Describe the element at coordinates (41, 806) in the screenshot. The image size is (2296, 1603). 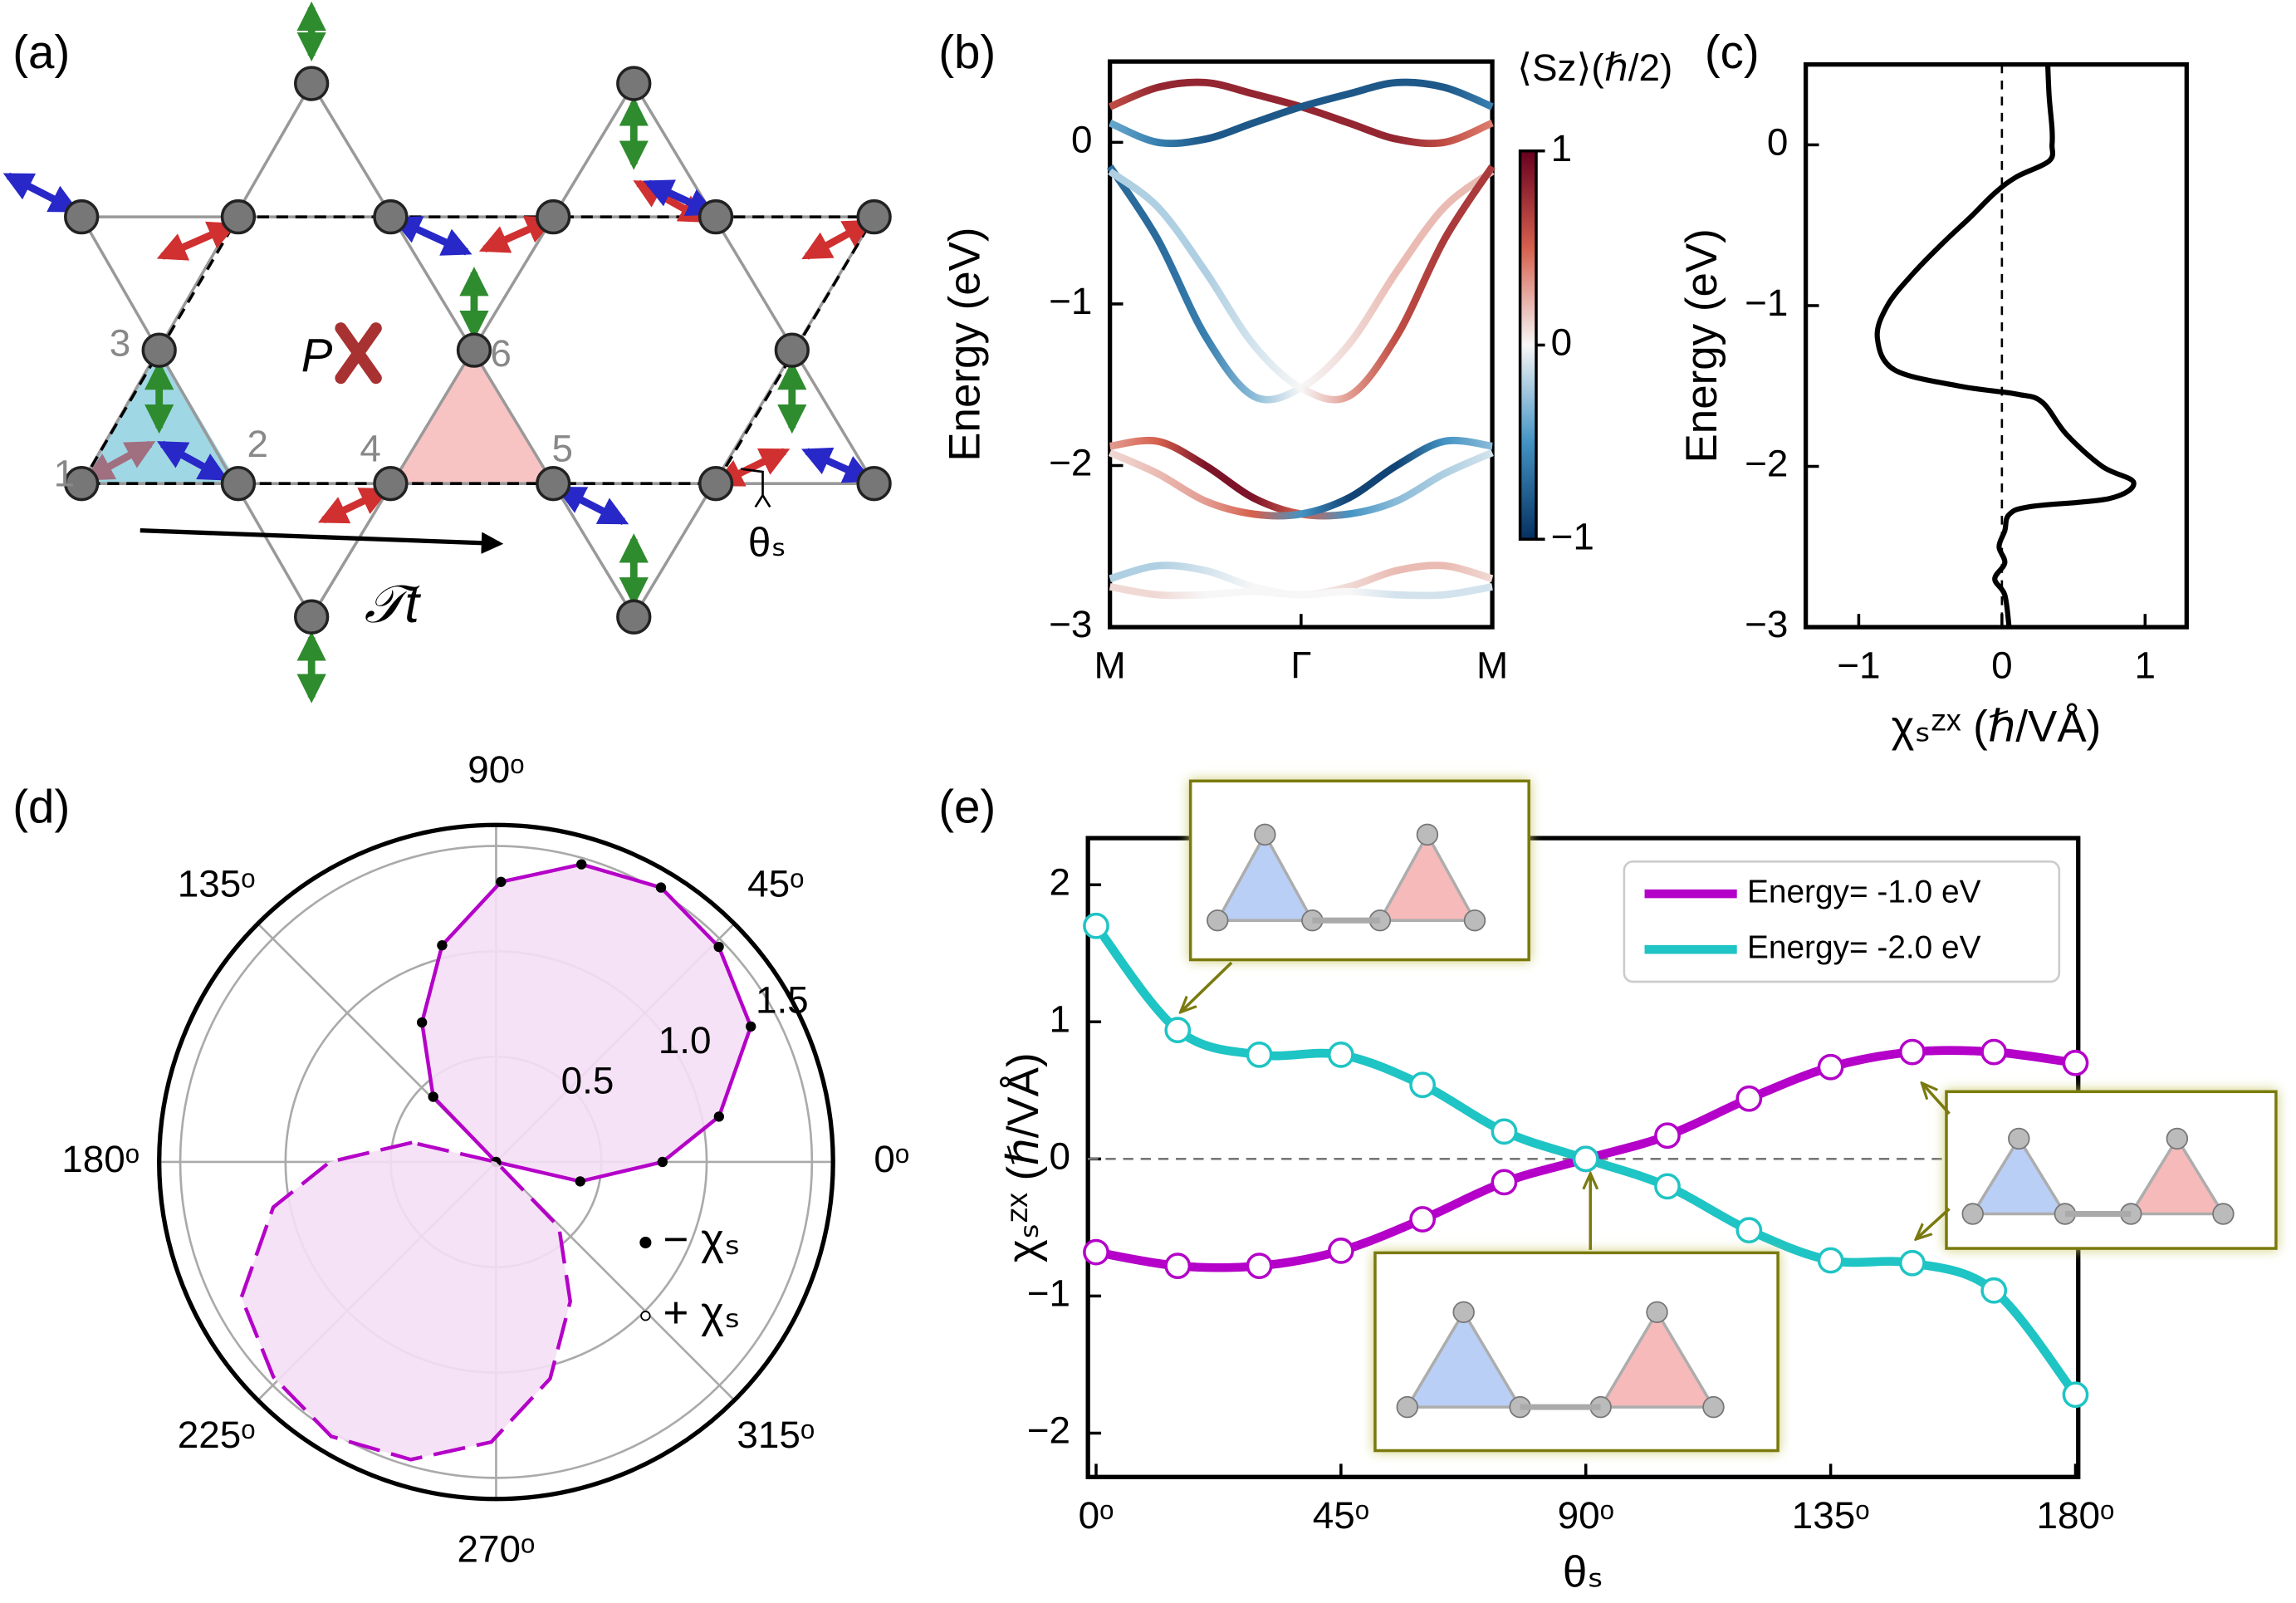
I see `panel-label: (d)` at that location.